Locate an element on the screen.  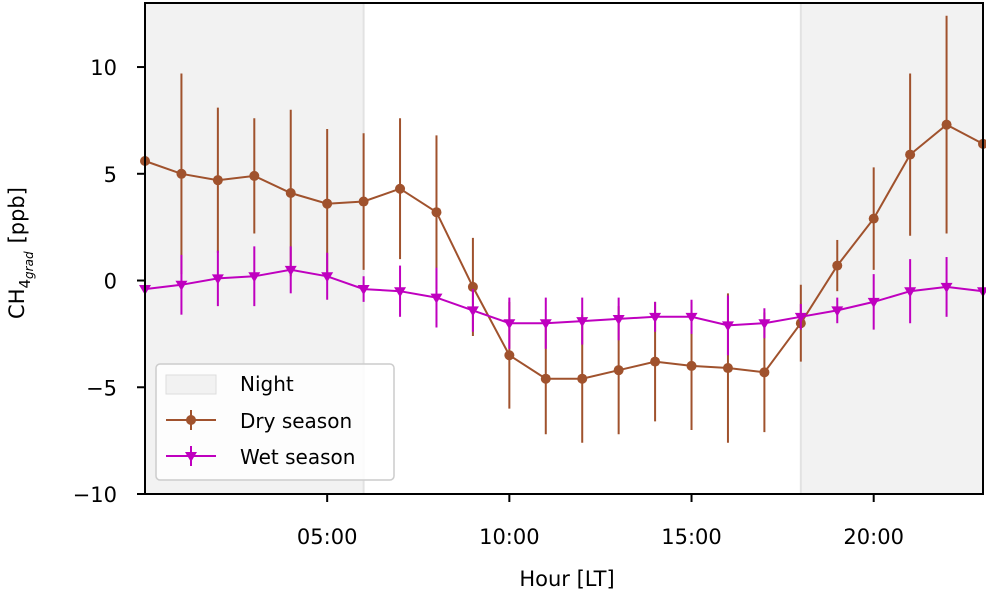
y-axis: −10 −5 0 5 10 is located at coordinates (109, 281).